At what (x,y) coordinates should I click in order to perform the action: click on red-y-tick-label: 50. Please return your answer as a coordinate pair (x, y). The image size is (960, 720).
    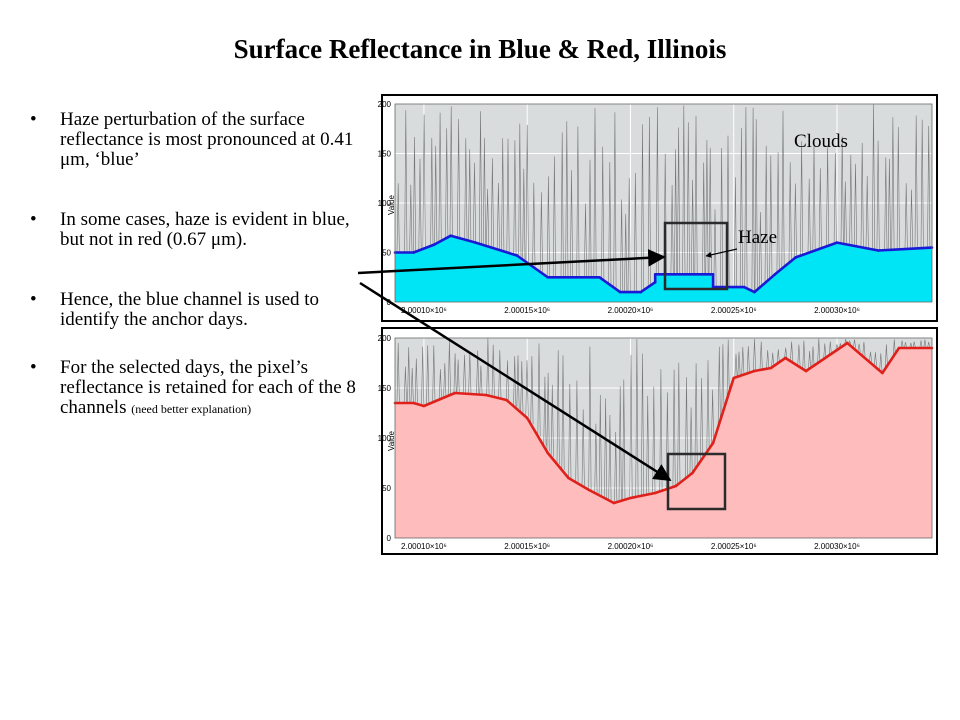
    Looking at the image, I should click on (386, 488).